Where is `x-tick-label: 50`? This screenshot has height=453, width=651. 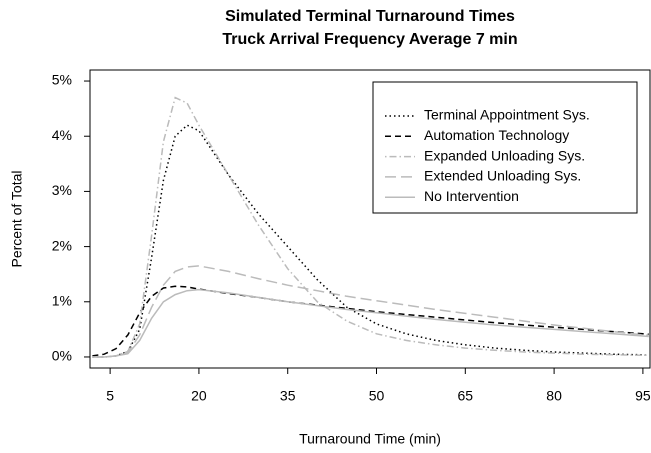 x-tick-label: 50 is located at coordinates (377, 396).